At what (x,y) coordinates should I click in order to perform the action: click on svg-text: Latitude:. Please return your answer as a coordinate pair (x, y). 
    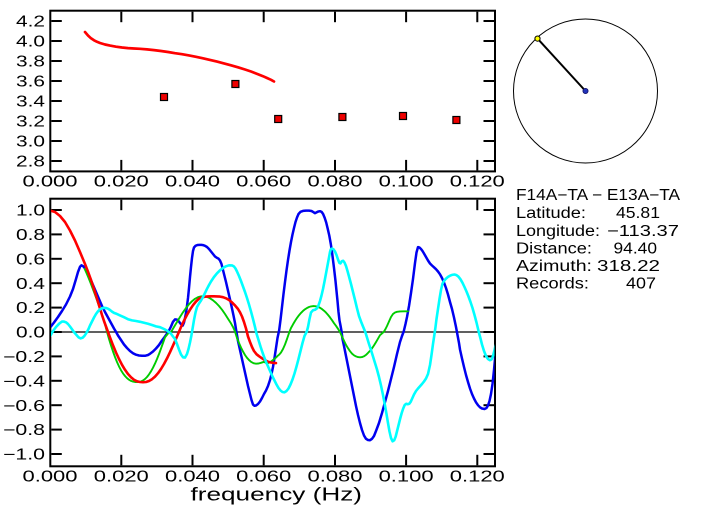
    Looking at the image, I should click on (551, 213).